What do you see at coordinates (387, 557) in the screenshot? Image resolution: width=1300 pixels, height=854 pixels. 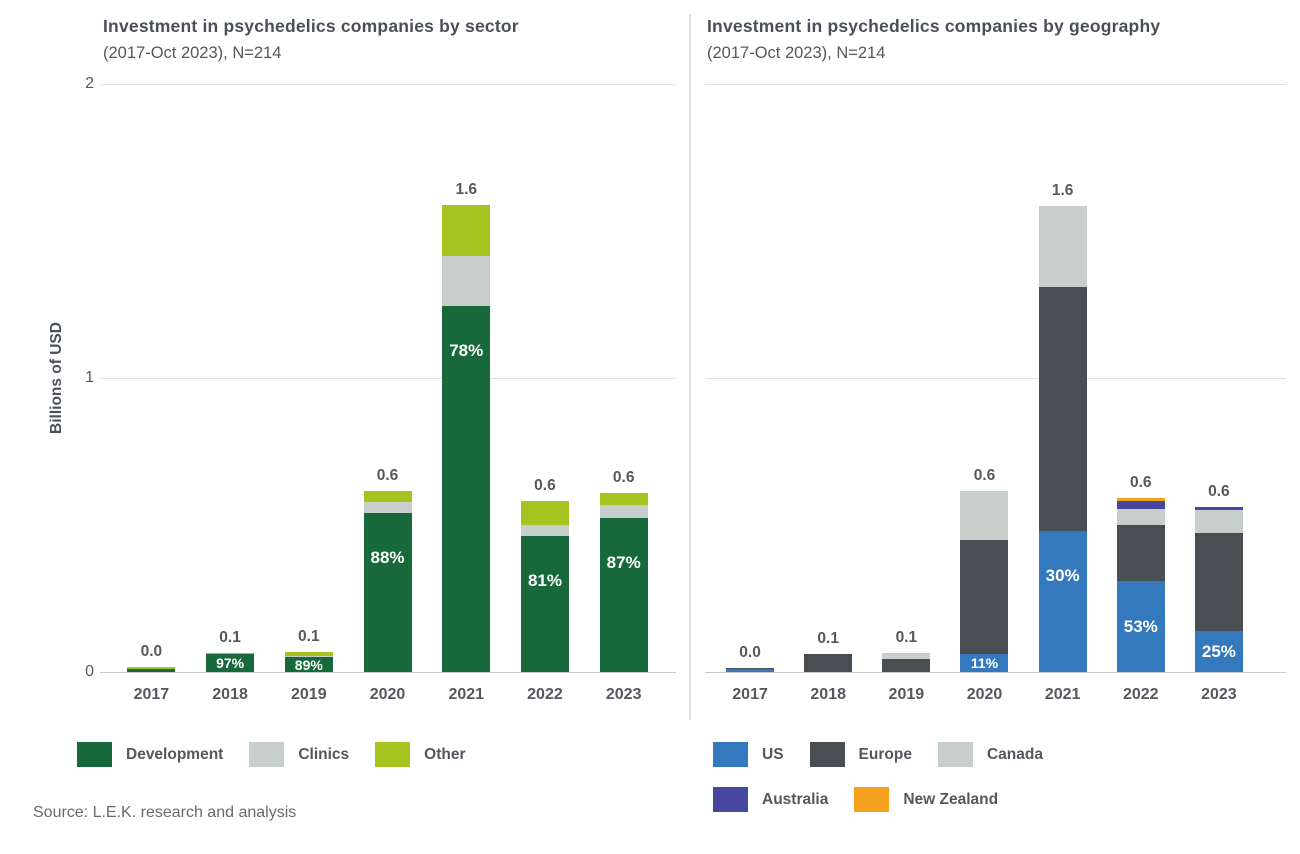 I see `segment-percent-label: 88%` at bounding box center [387, 557].